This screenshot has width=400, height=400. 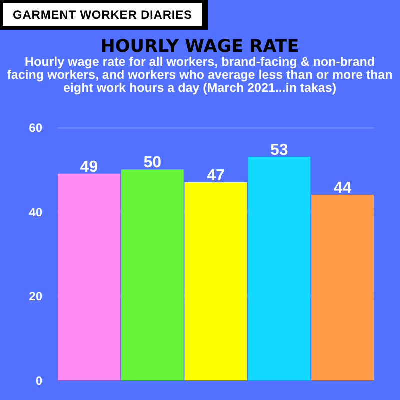 What do you see at coordinates (36, 297) in the screenshot?
I see `y-tick-label: 20` at bounding box center [36, 297].